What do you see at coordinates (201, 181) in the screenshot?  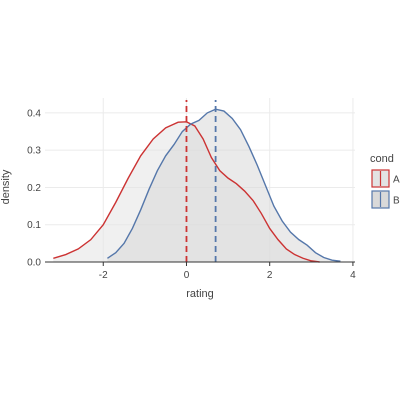 I see `mean-lines` at bounding box center [201, 181].